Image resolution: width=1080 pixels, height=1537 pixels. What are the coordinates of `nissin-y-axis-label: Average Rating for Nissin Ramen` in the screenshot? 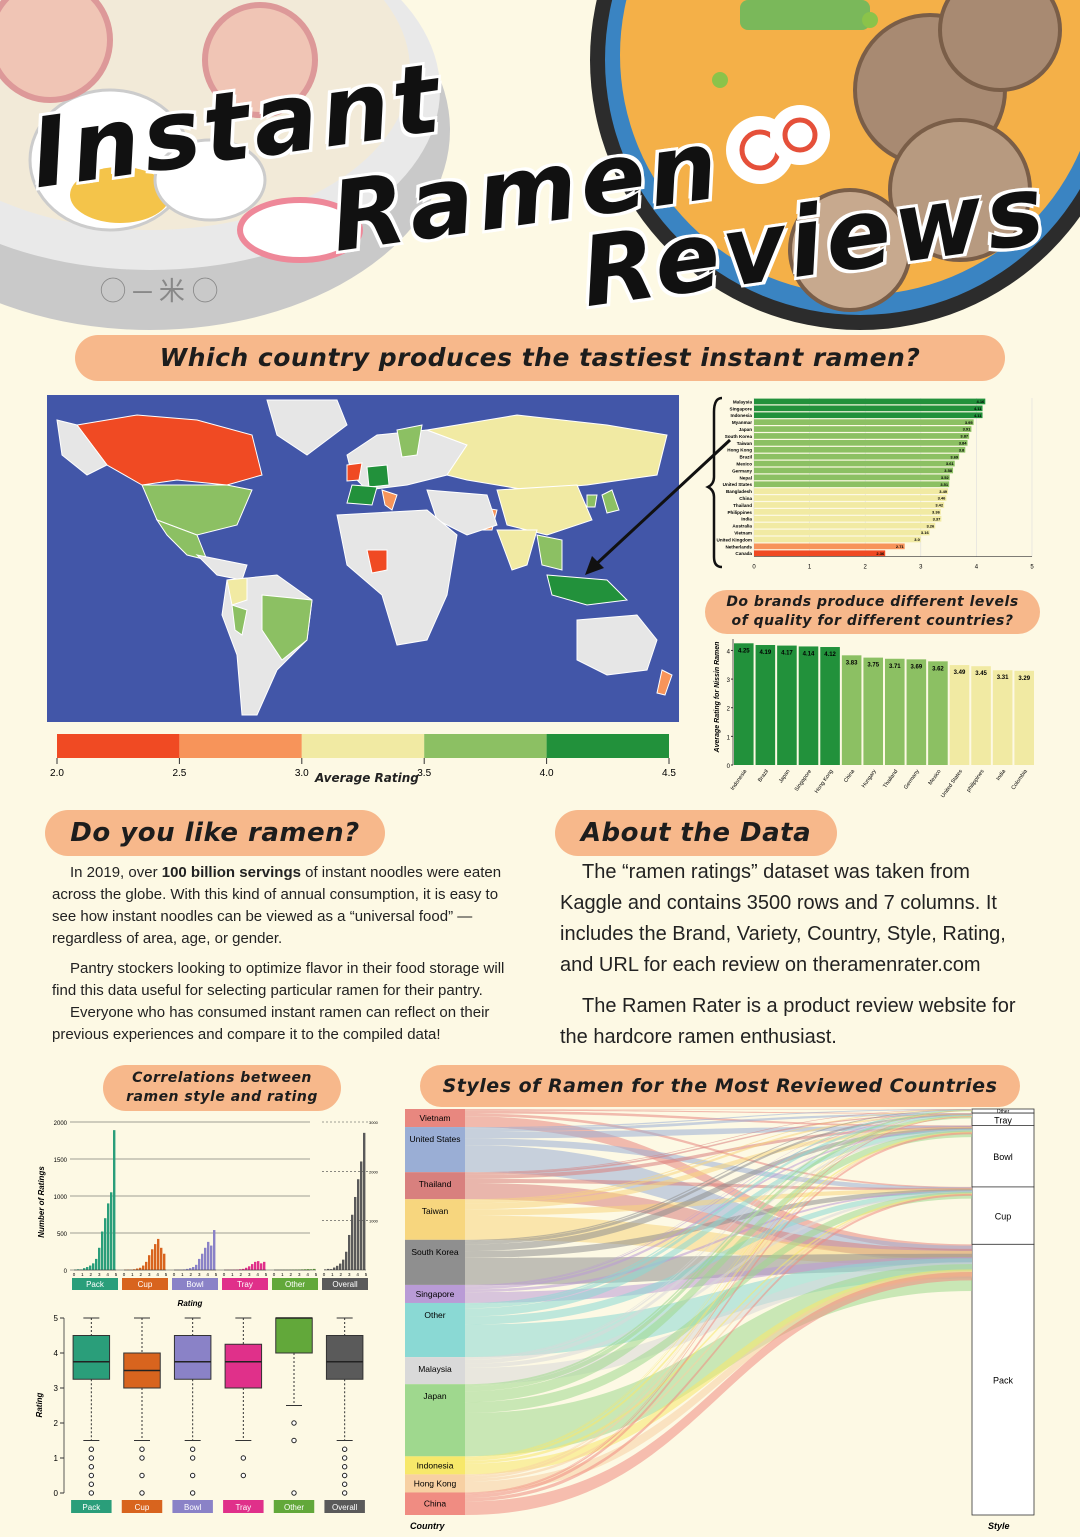 It's located at (717, 698).